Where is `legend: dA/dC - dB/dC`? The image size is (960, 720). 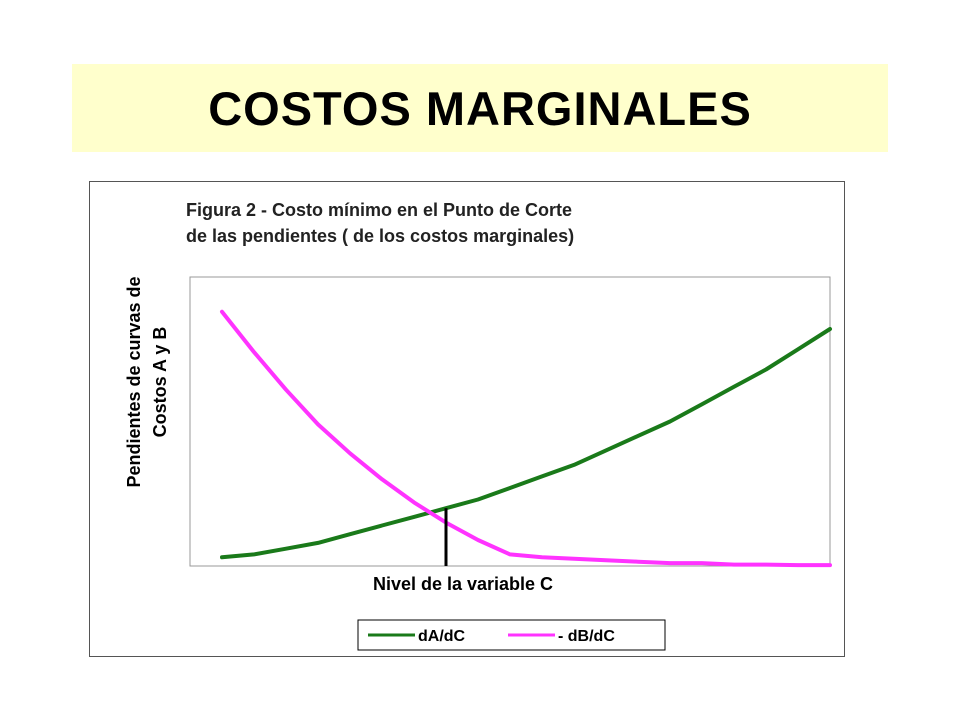 legend: dA/dC - dB/dC is located at coordinates (511, 635).